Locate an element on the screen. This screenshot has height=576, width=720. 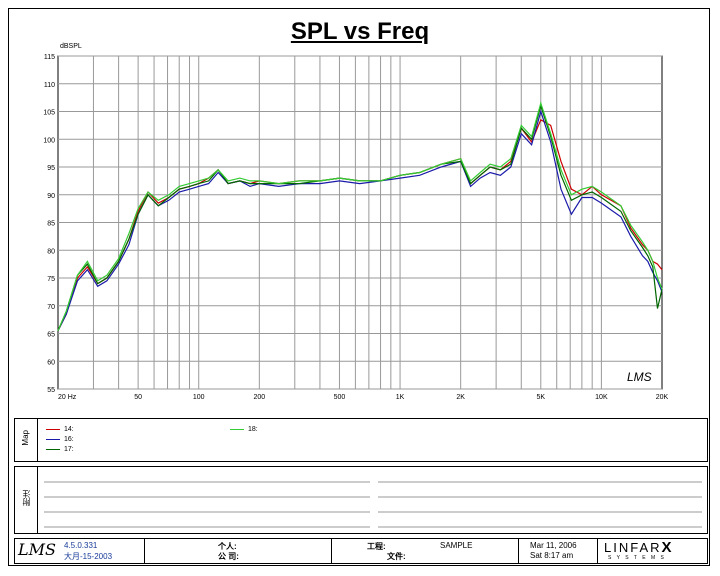
y-tick-label: 70 is located at coordinates (51, 307).